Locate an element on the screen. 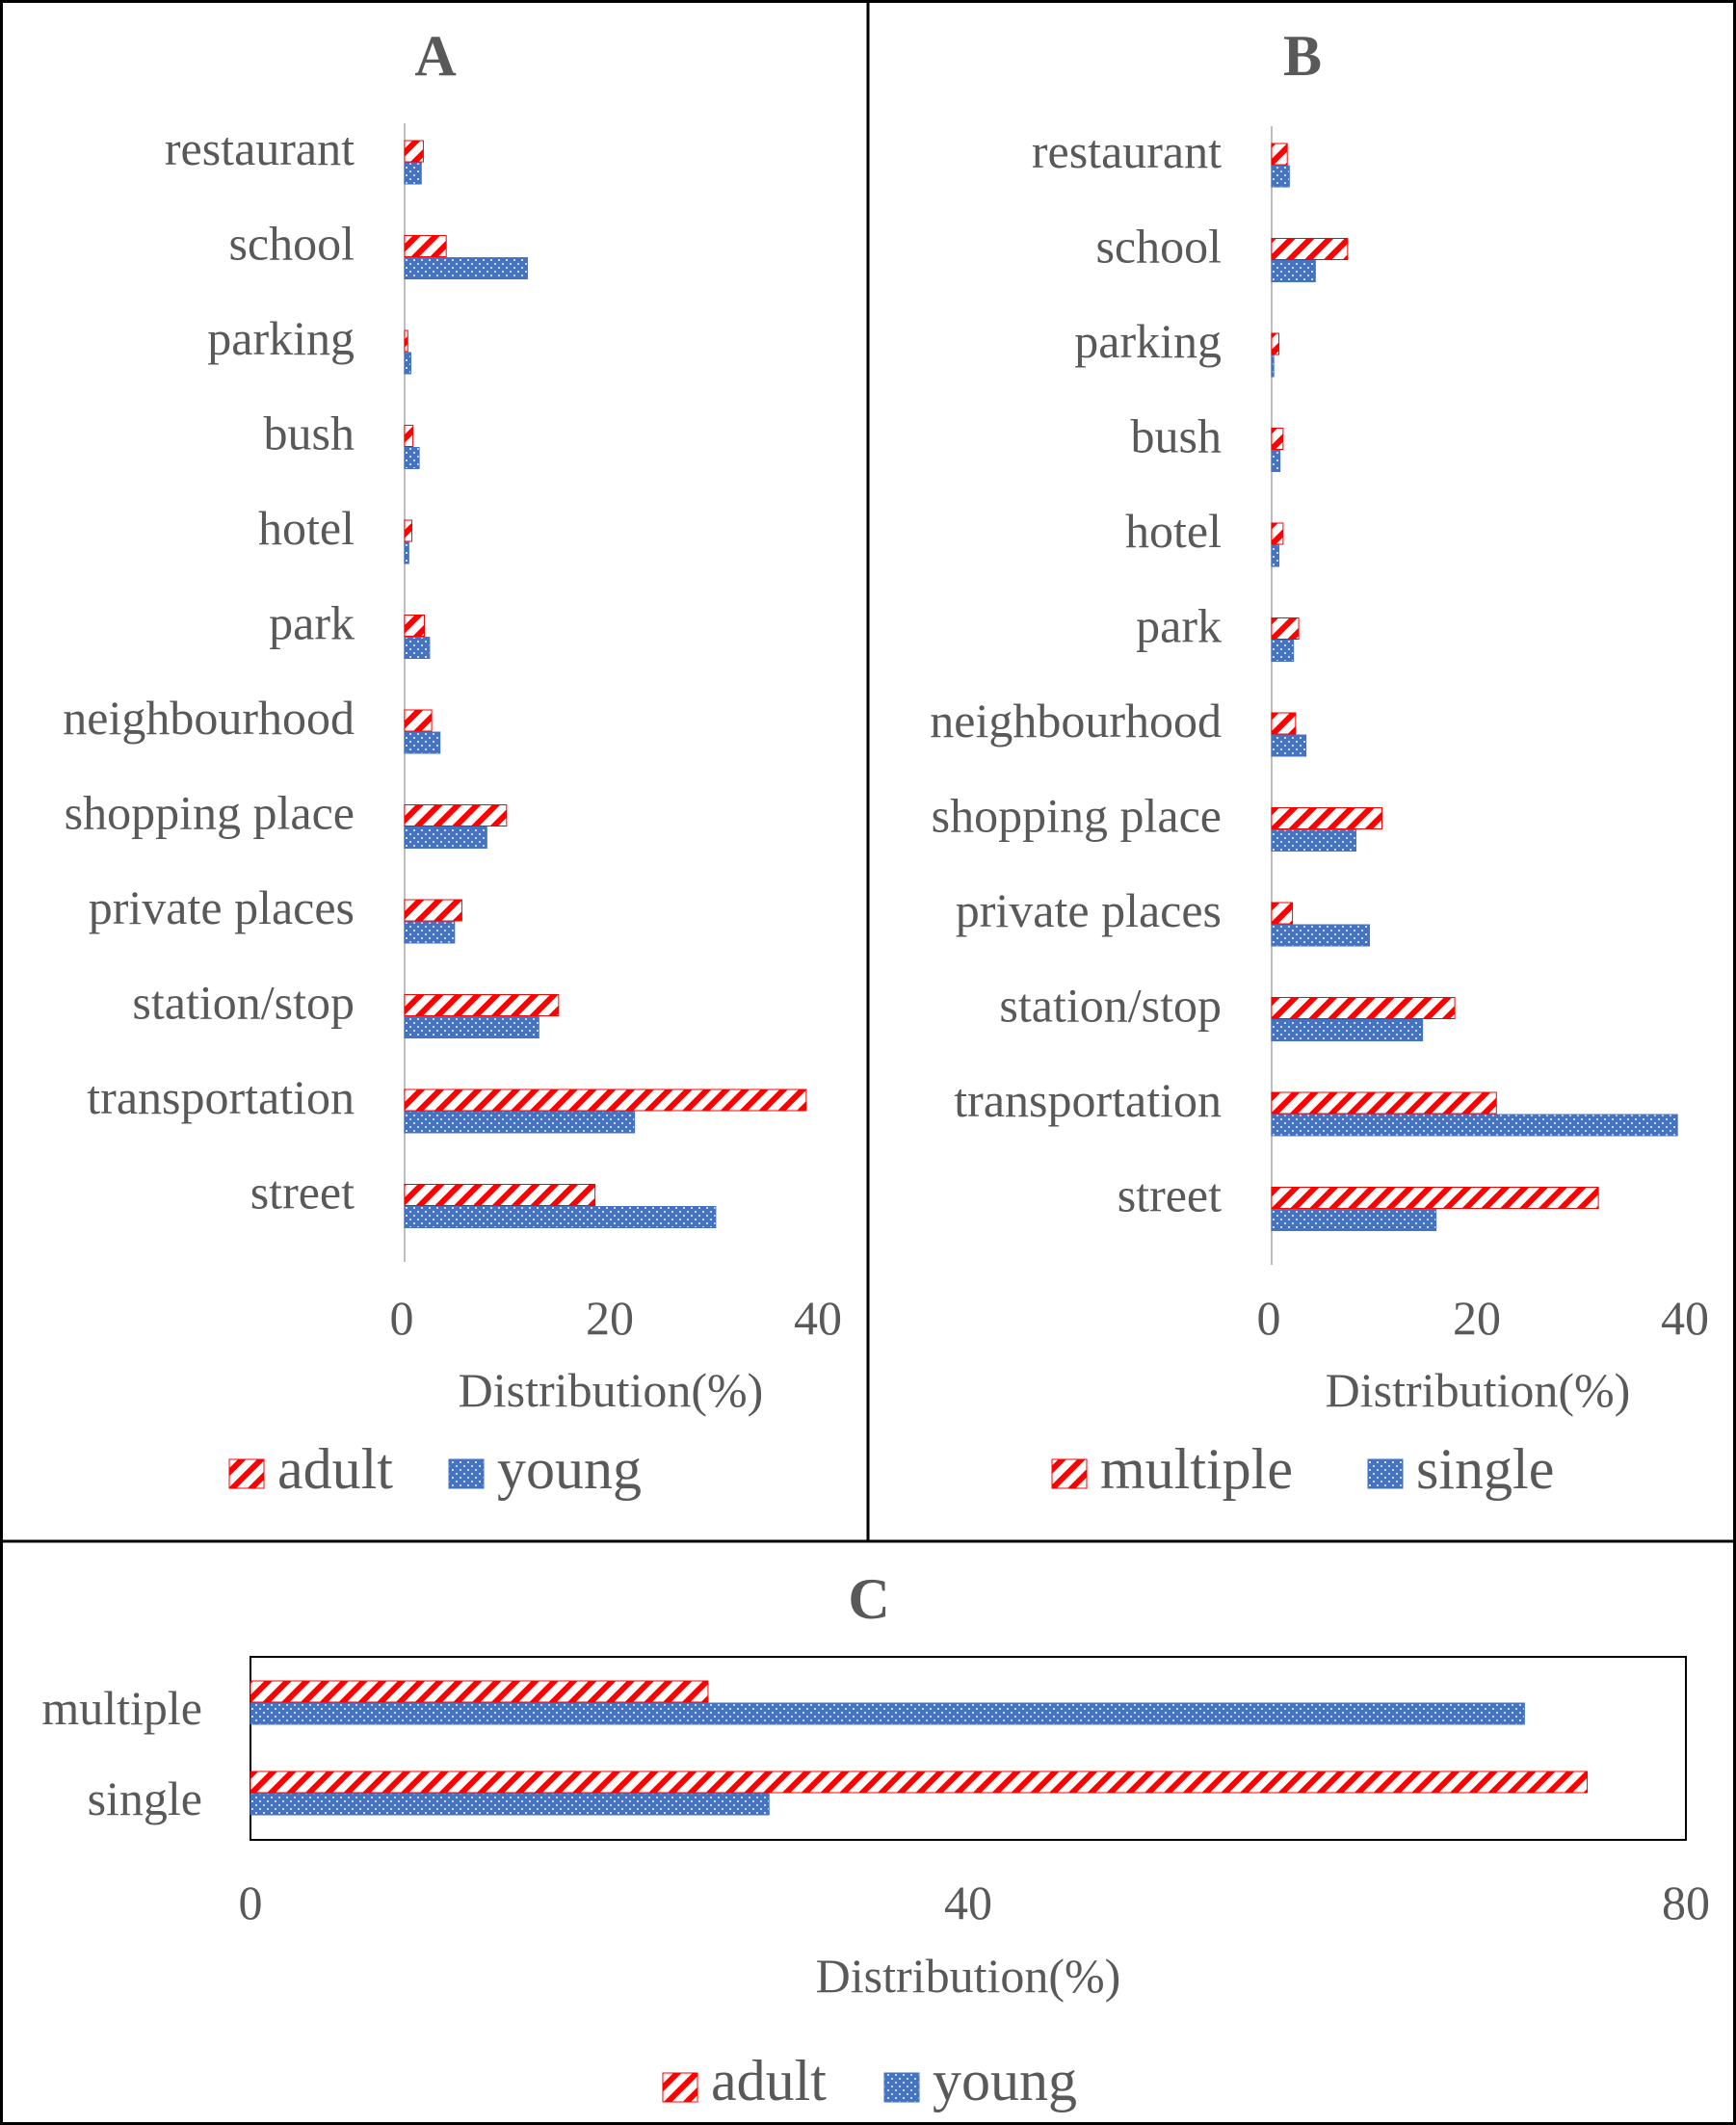 The height and width of the screenshot is (2125, 1736). bar-adult-single is located at coordinates (920, 1782).